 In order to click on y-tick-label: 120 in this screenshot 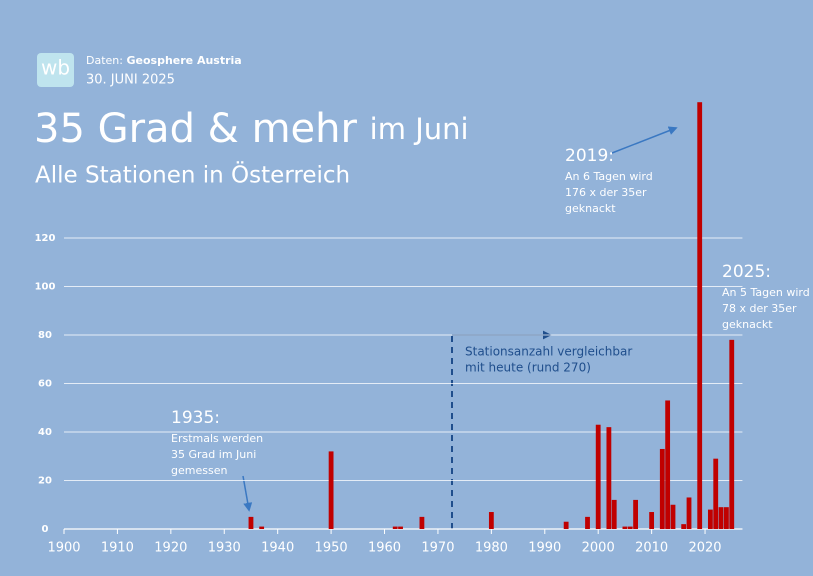, I will do `click(45, 238)`.